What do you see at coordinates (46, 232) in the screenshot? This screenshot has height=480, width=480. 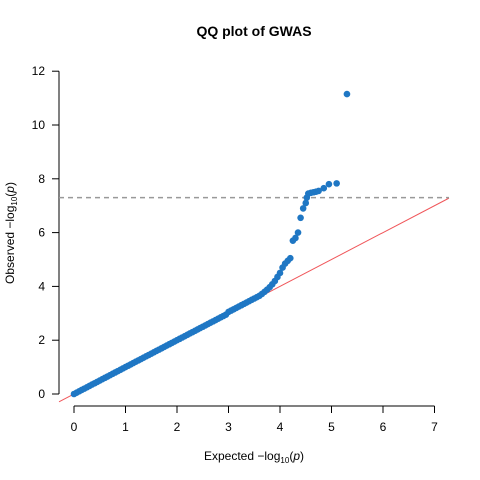 I see `y-axis: 0 2 4 6 8 10 12` at bounding box center [46, 232].